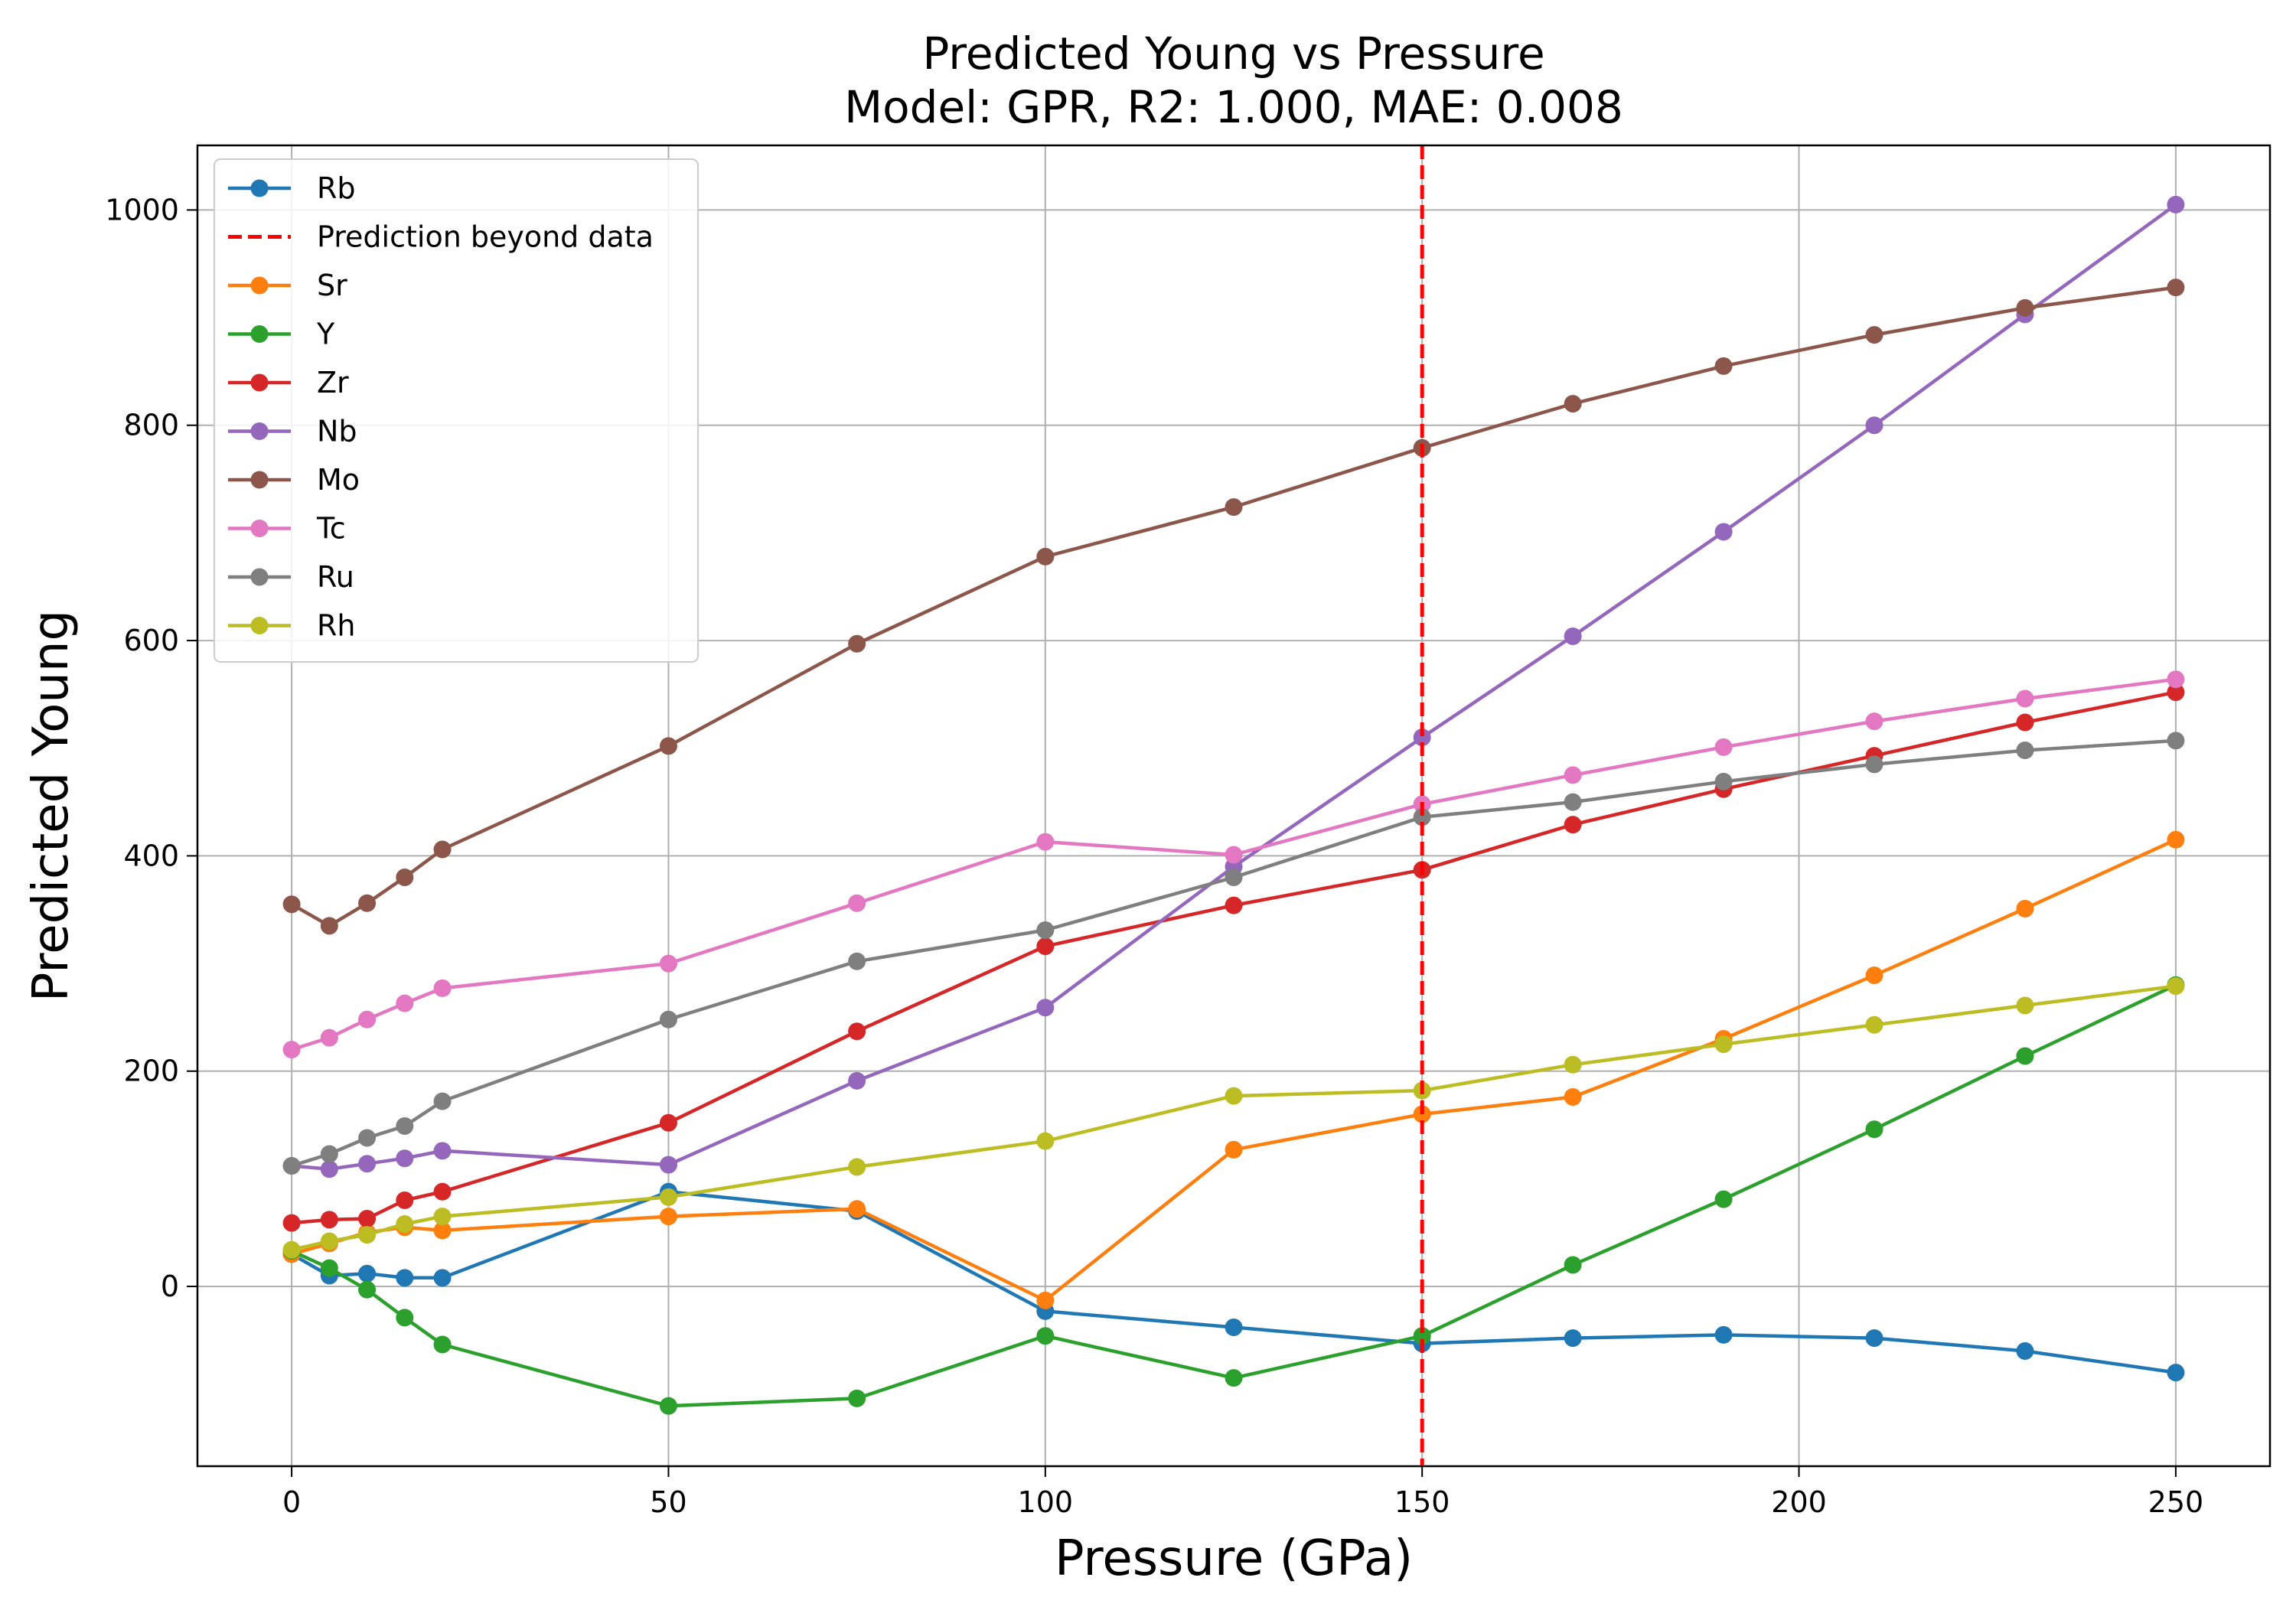 The image size is (2296, 1607). What do you see at coordinates (485, 237) in the screenshot?
I see `legend-label: Prediction beyond data` at bounding box center [485, 237].